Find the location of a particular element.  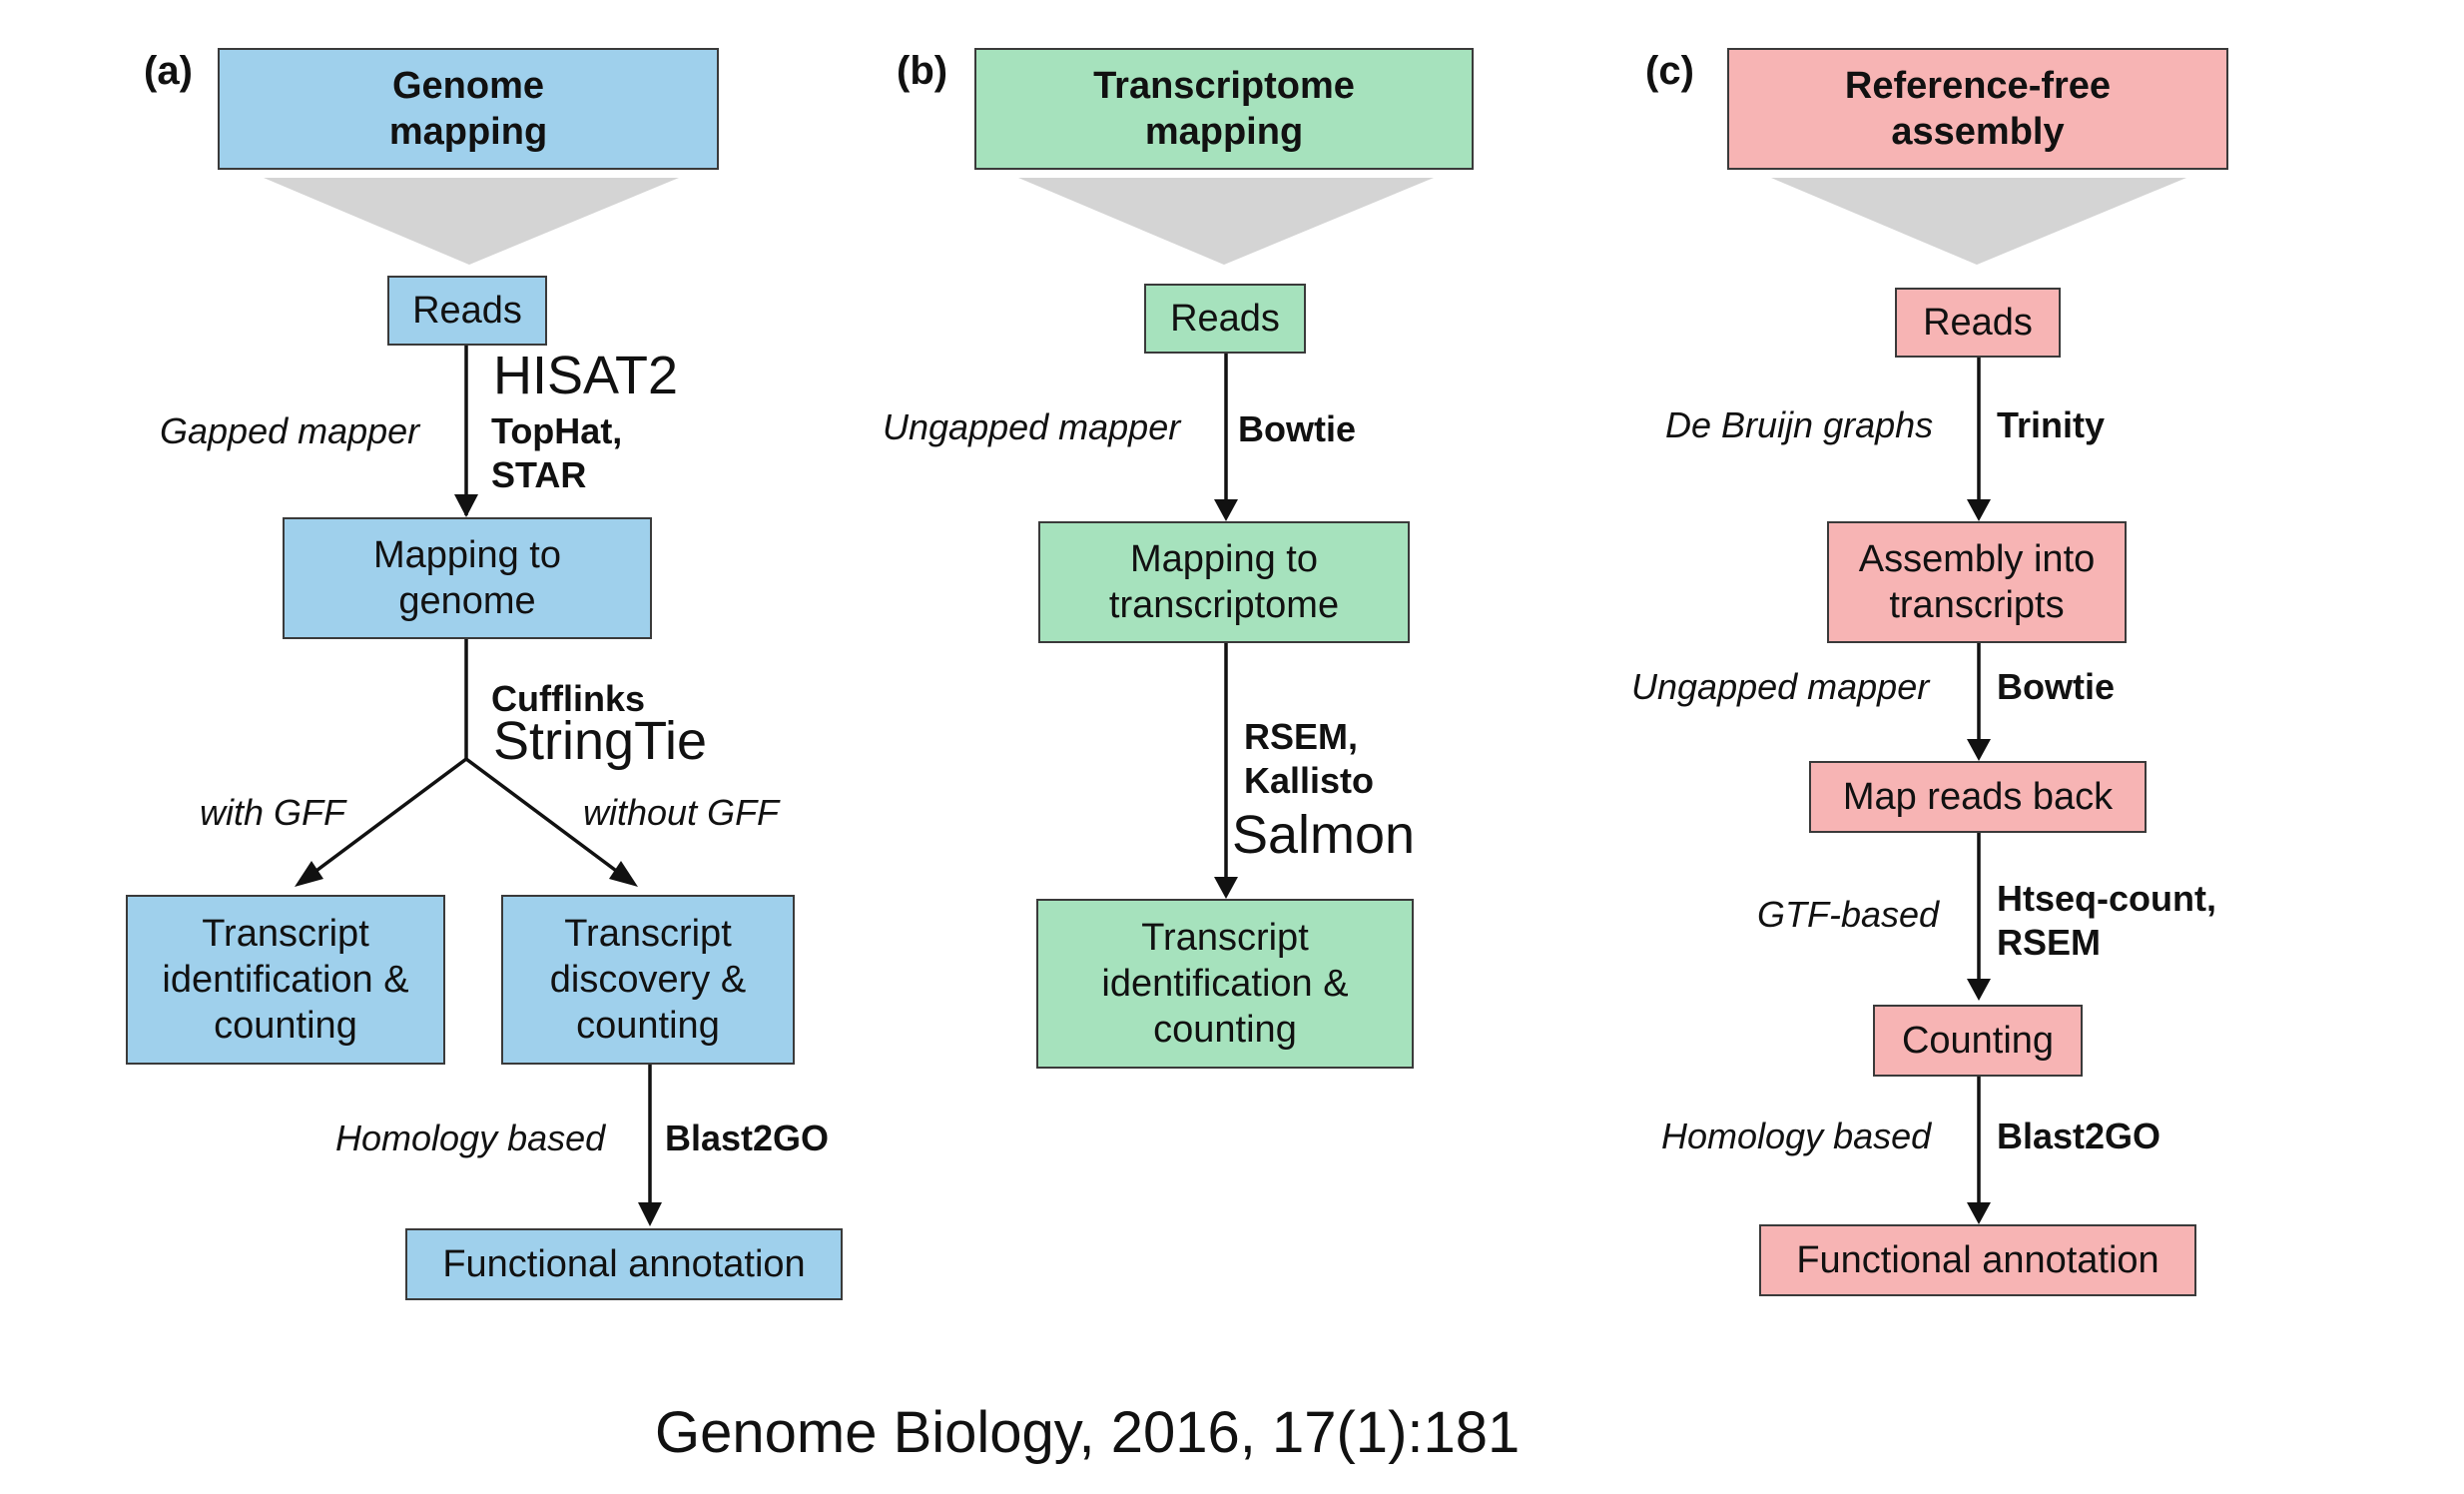

mapping-to-transcriptome-box: Mapping to transcriptome is located at coordinates (1224, 582).